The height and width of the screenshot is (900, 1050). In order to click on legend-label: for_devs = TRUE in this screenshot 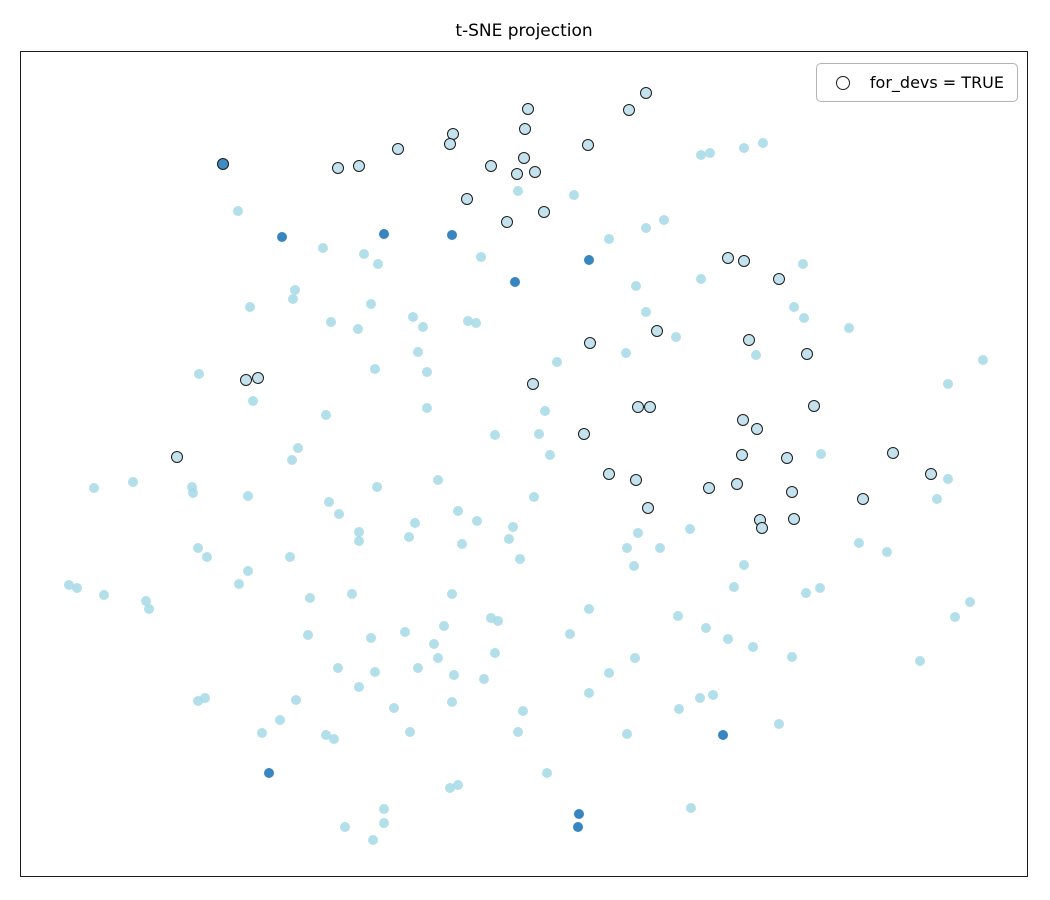, I will do `click(936, 82)`.